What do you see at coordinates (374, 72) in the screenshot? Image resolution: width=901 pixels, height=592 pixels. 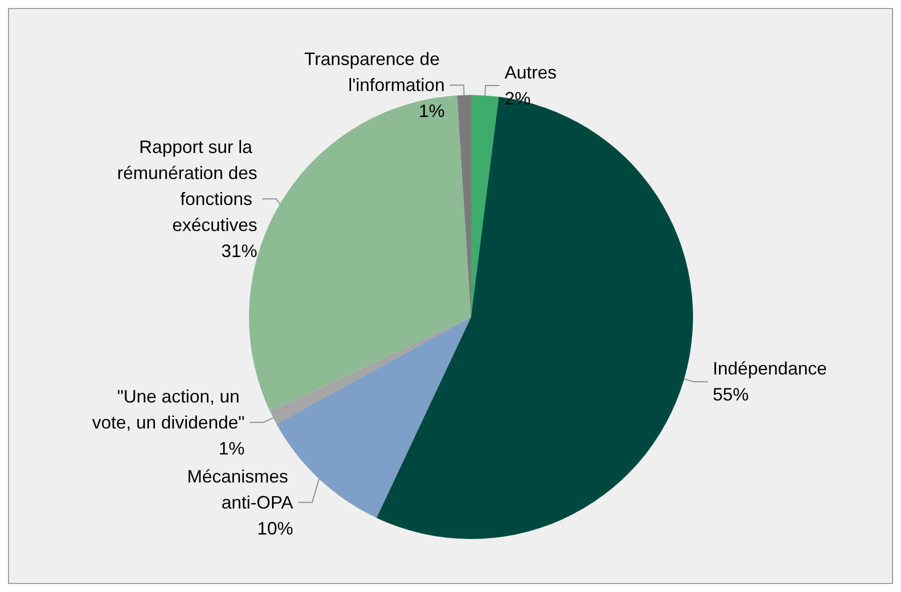 I see `slice-label: Transparence de l'information` at bounding box center [374, 72].